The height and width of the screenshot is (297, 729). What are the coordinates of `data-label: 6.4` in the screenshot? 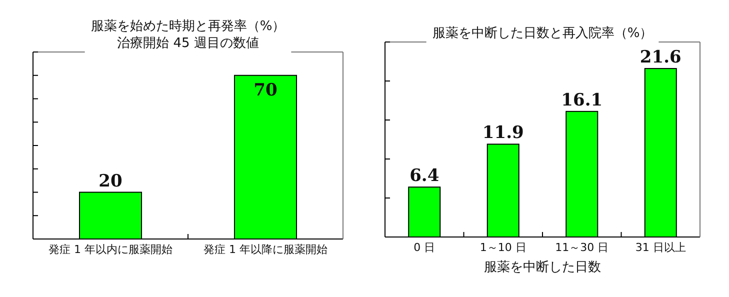 It's located at (425, 176).